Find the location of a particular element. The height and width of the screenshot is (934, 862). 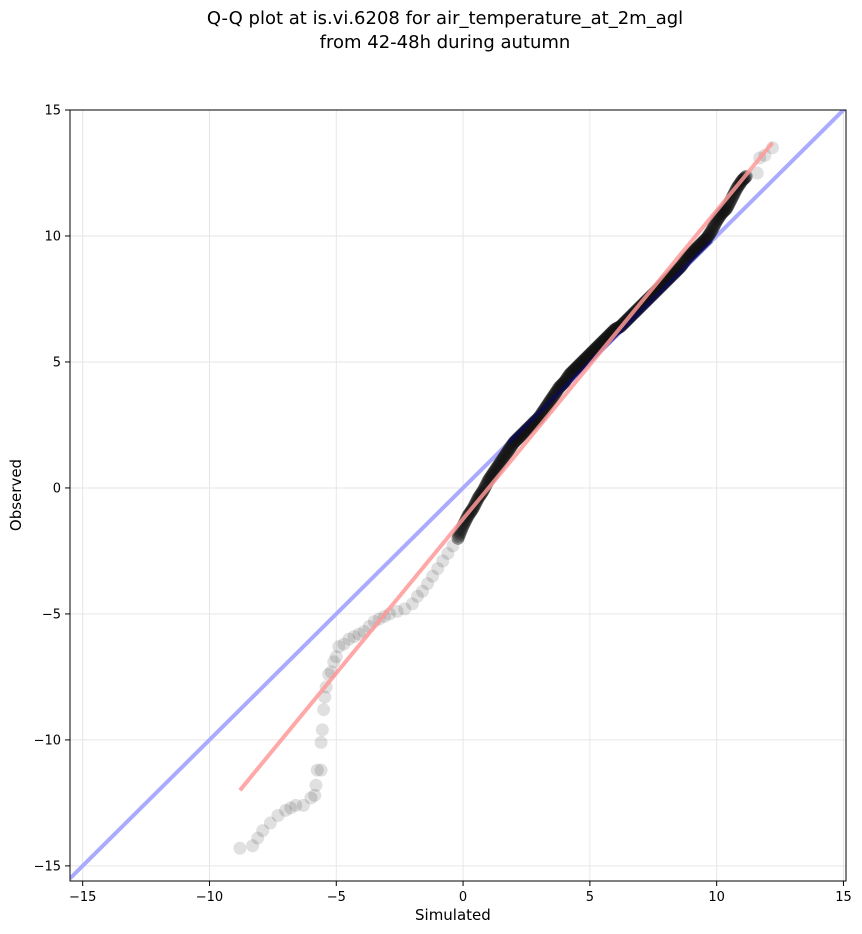

chart-subtitle: from 42-48h during autumn is located at coordinates (445, 42).